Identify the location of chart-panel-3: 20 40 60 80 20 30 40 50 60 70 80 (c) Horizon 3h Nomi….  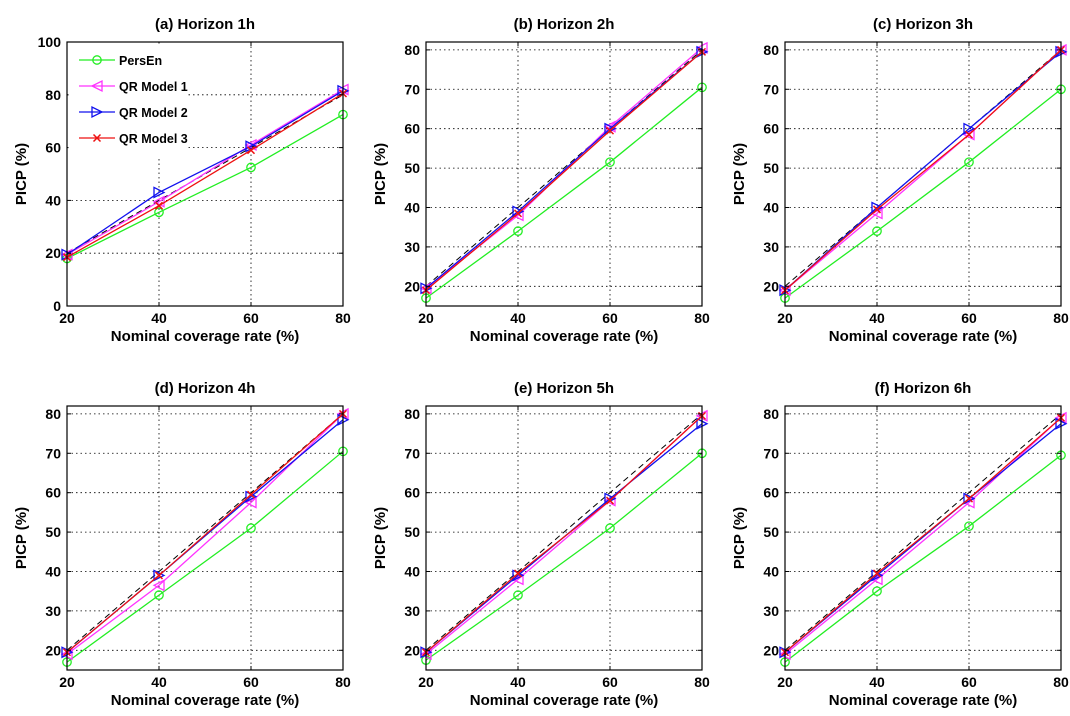
(900, 180).